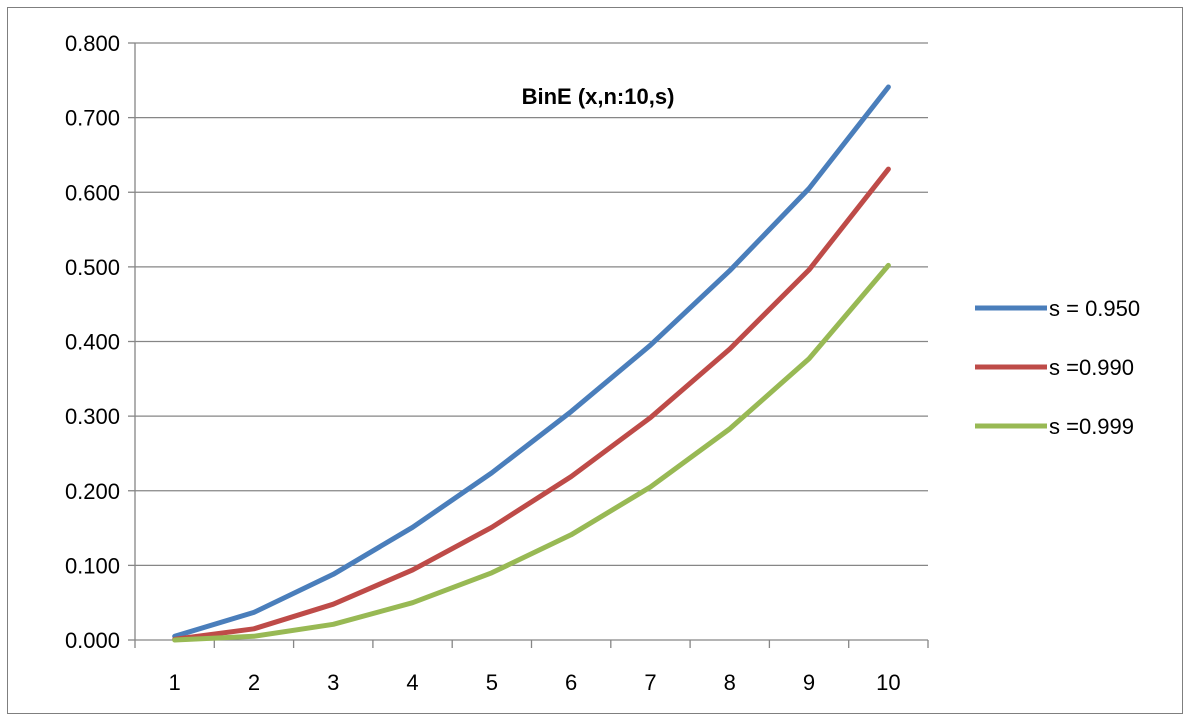 The height and width of the screenshot is (721, 1190). What do you see at coordinates (92, 416) in the screenshot?
I see `y-tick-label: 0.300` at bounding box center [92, 416].